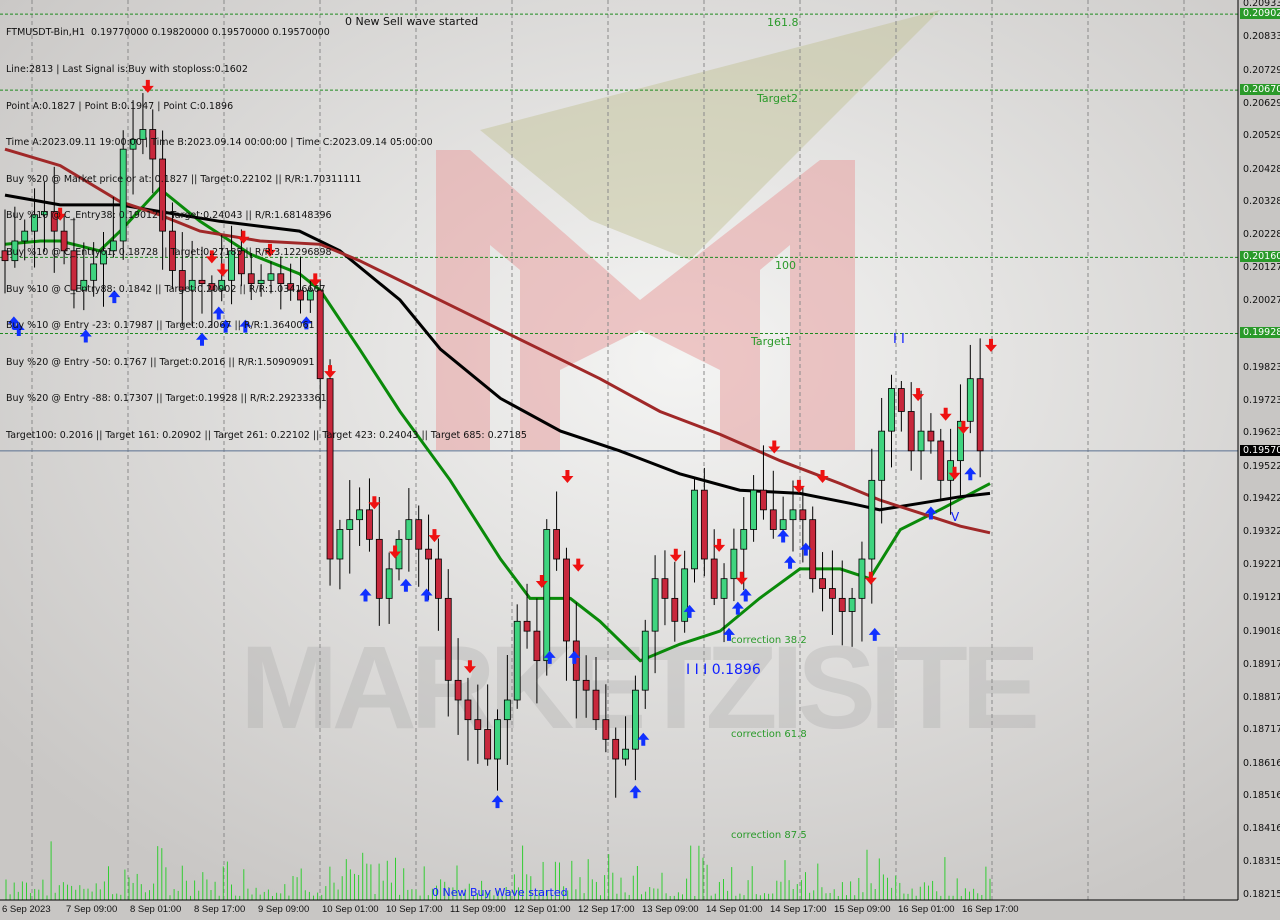  What do you see at coordinates (990, 909) in the screenshot?
I see `time-tick-label: 16 Sep 17:00` at bounding box center [990, 909].